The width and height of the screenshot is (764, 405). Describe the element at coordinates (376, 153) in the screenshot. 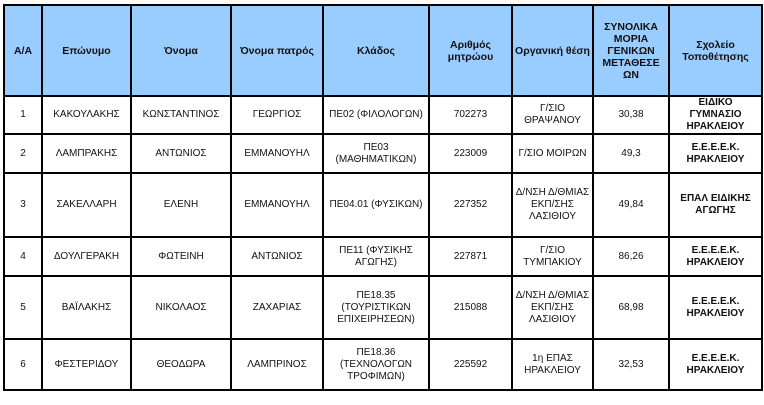

I see `cell-specialty: ΠΕ03 (ΜΑΘΗΜΑΤΙΚΩΝ)` at that location.